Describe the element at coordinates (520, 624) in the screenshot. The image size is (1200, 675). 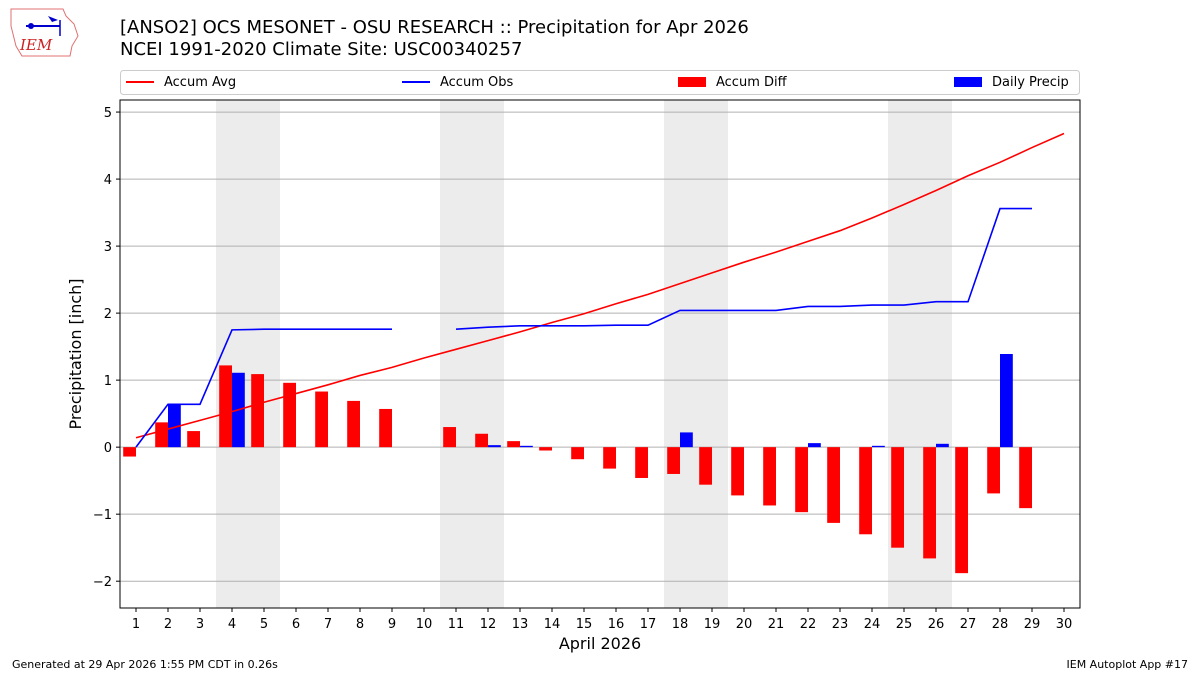
I see `x-tick-label: 13` at that location.